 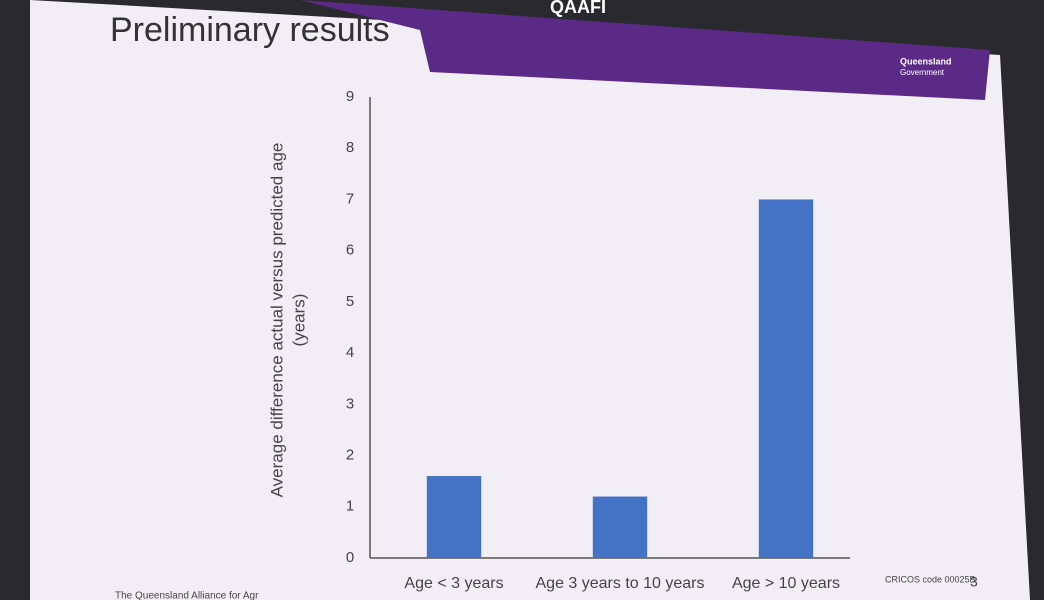 I want to click on footer-text: The Queensland Alliance for Agr, so click(x=187, y=595).